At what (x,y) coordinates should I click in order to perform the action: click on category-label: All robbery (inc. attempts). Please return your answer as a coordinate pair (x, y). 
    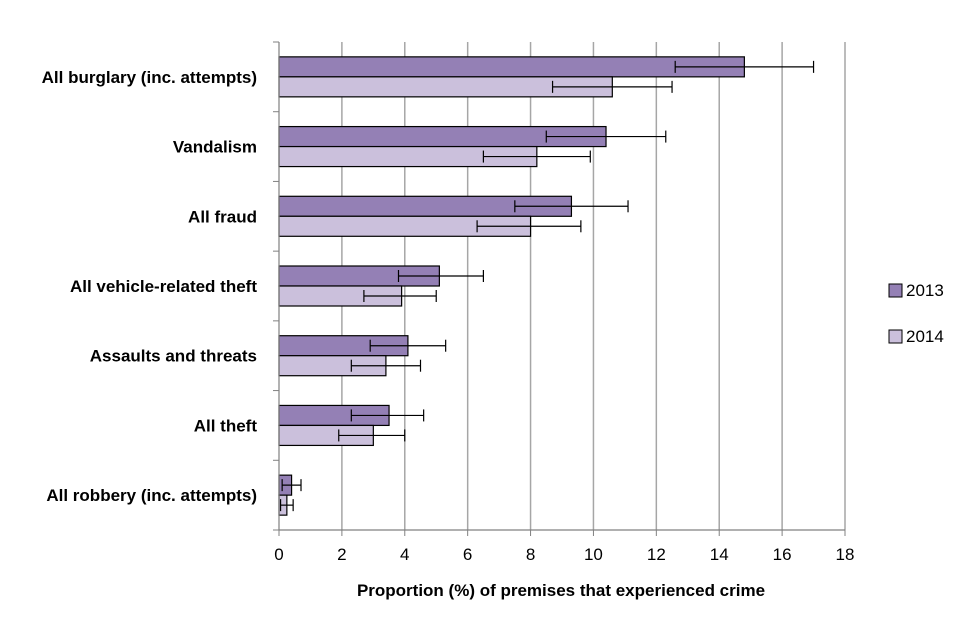
    Looking at the image, I should click on (151, 495).